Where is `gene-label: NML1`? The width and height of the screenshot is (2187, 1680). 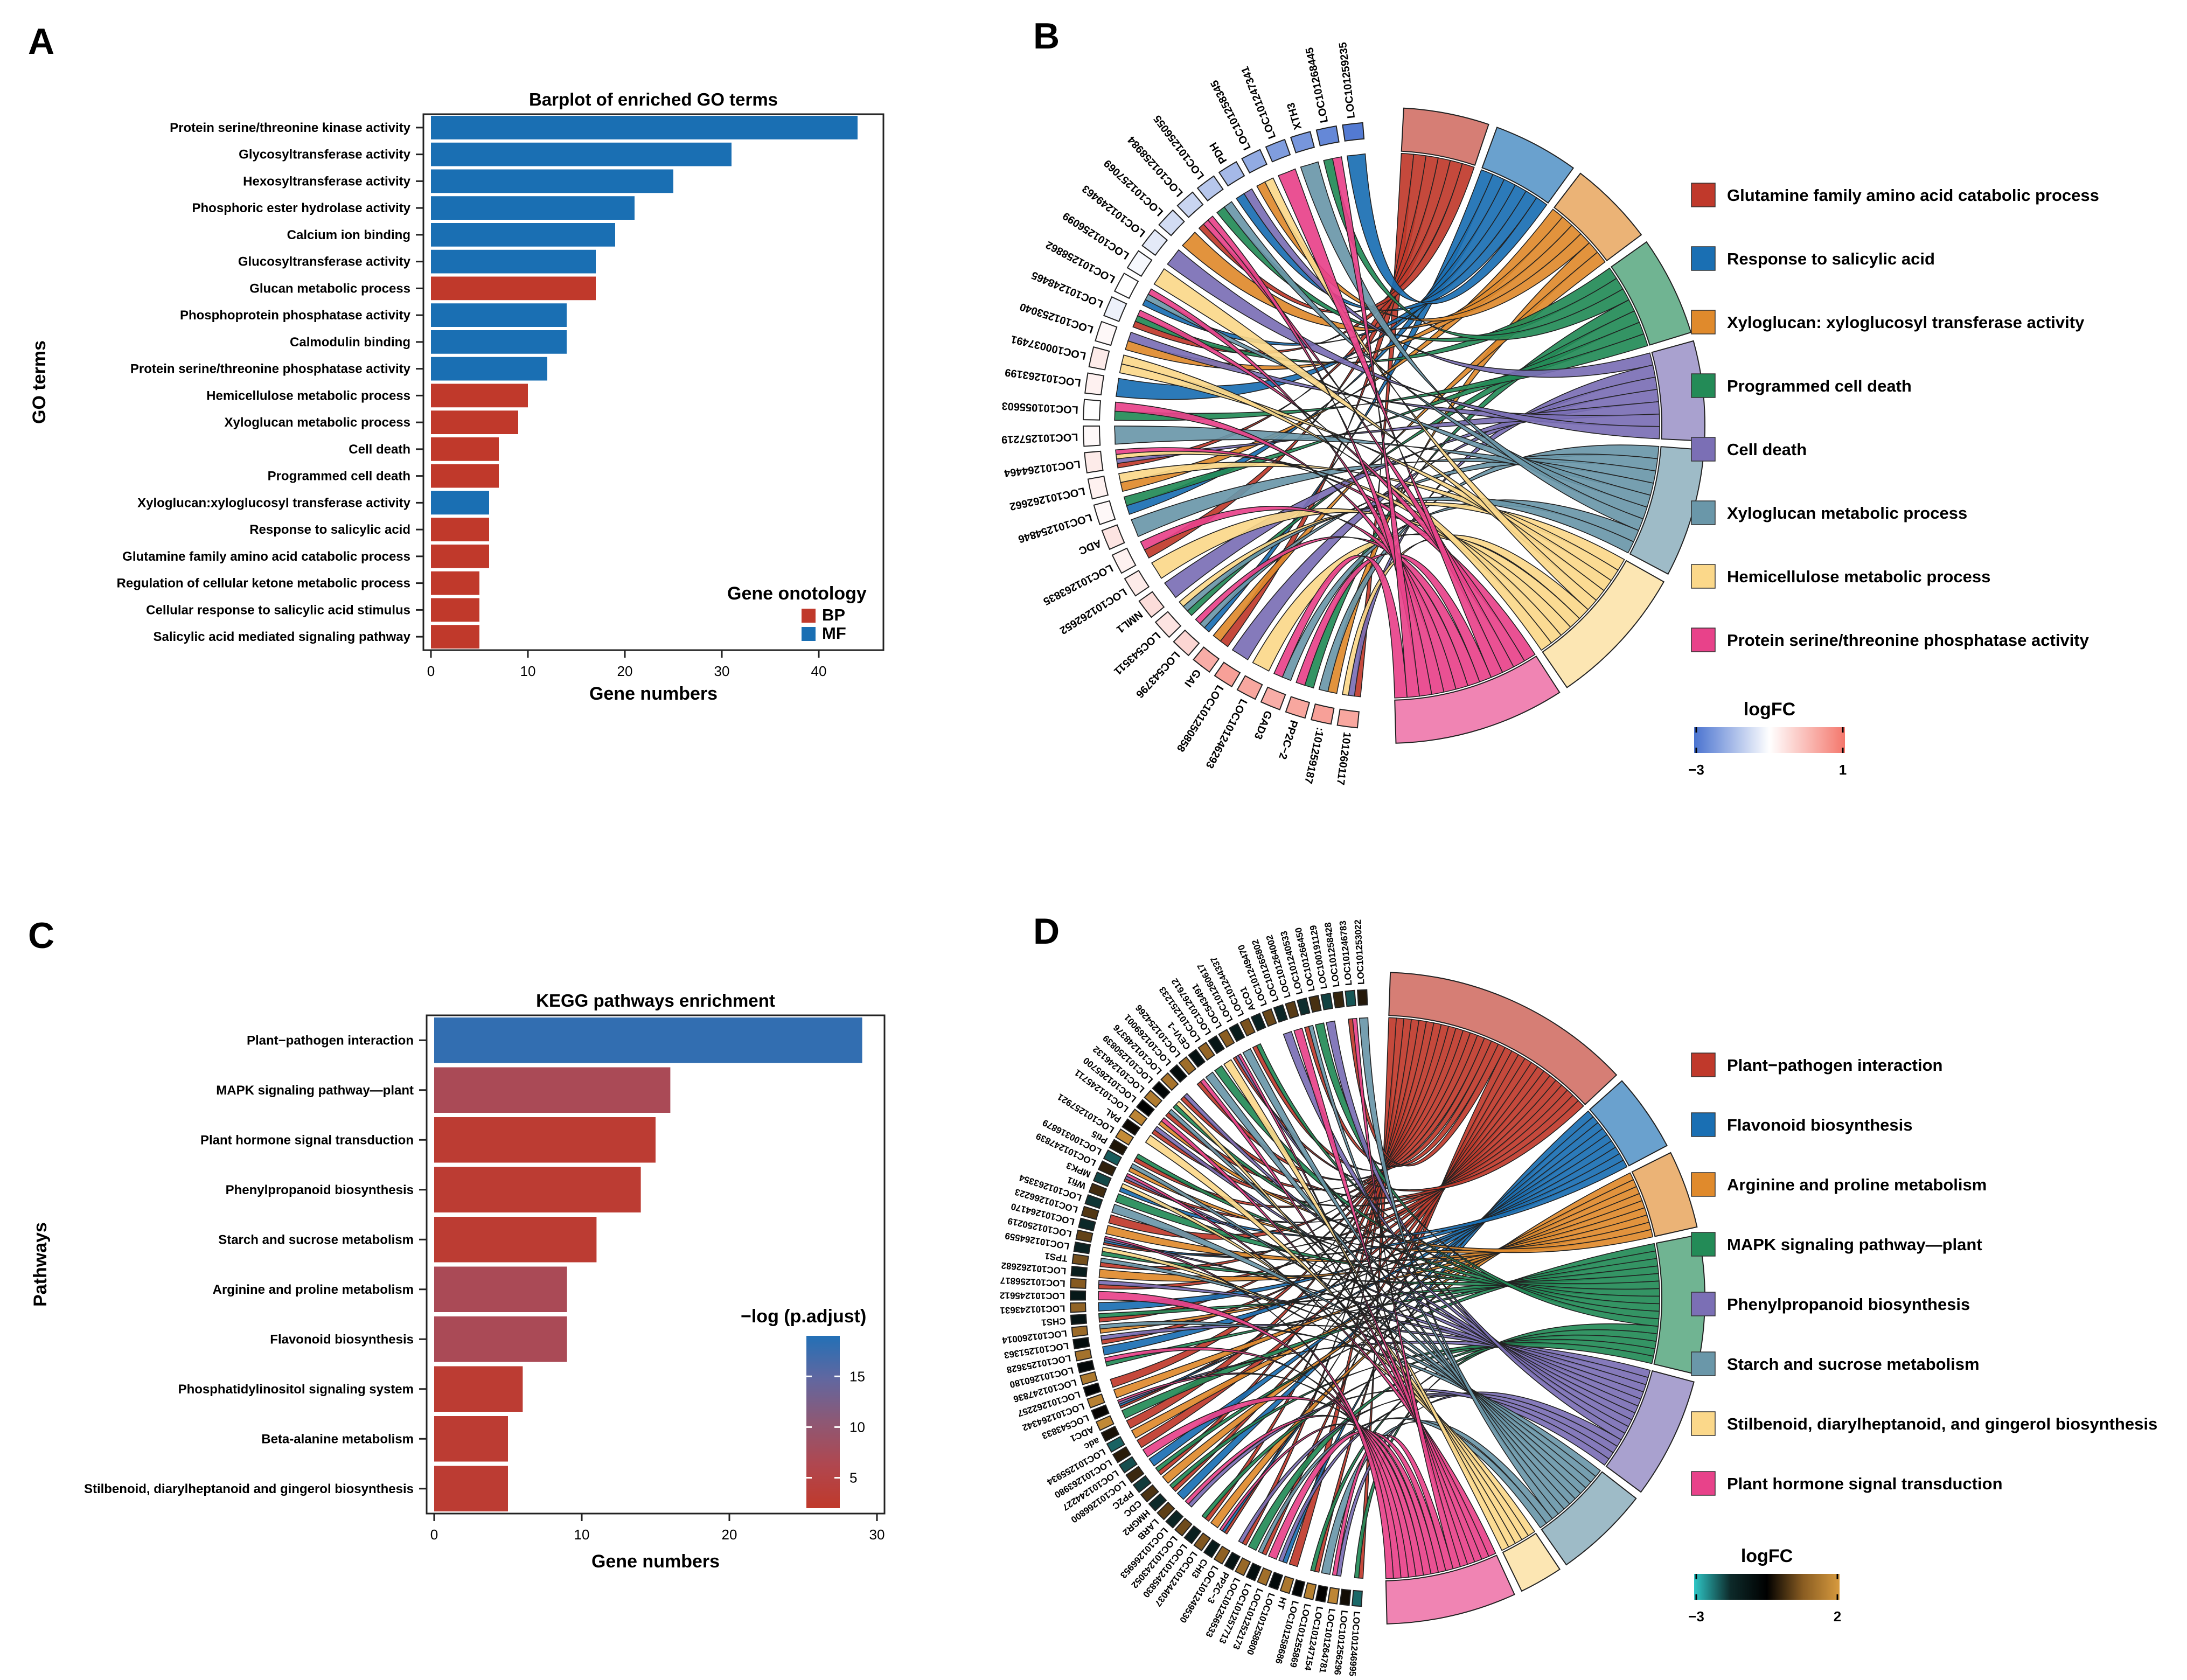
gene-label: NML1 is located at coordinates (1129, 621).